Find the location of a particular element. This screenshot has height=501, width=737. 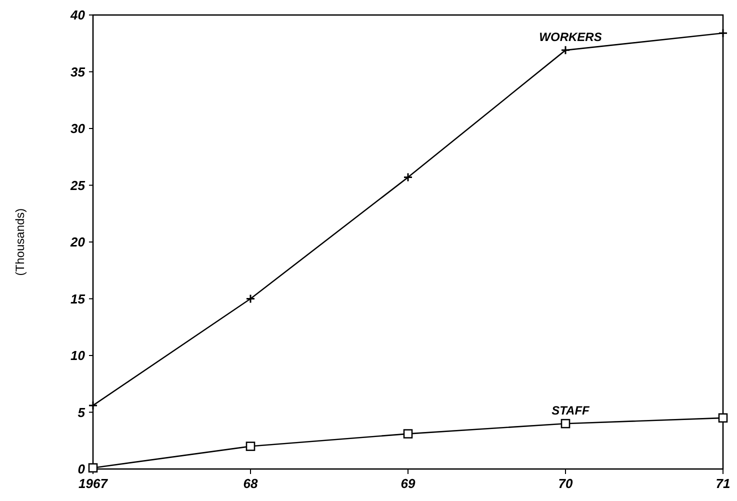

y-tick-label: 40 is located at coordinates (78, 15).